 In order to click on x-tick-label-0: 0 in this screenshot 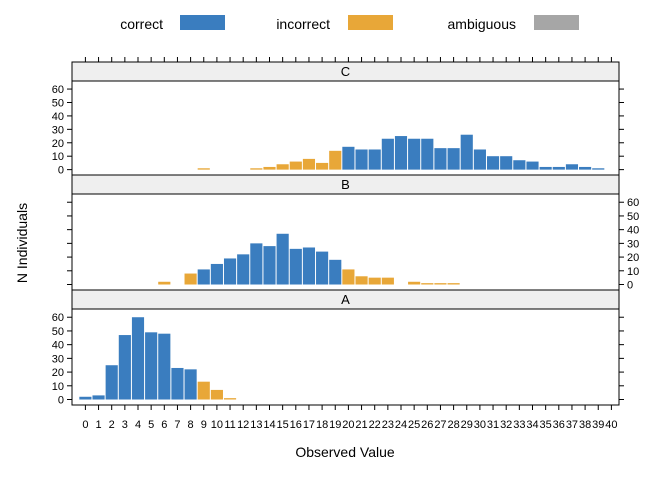, I will do `click(85, 425)`.